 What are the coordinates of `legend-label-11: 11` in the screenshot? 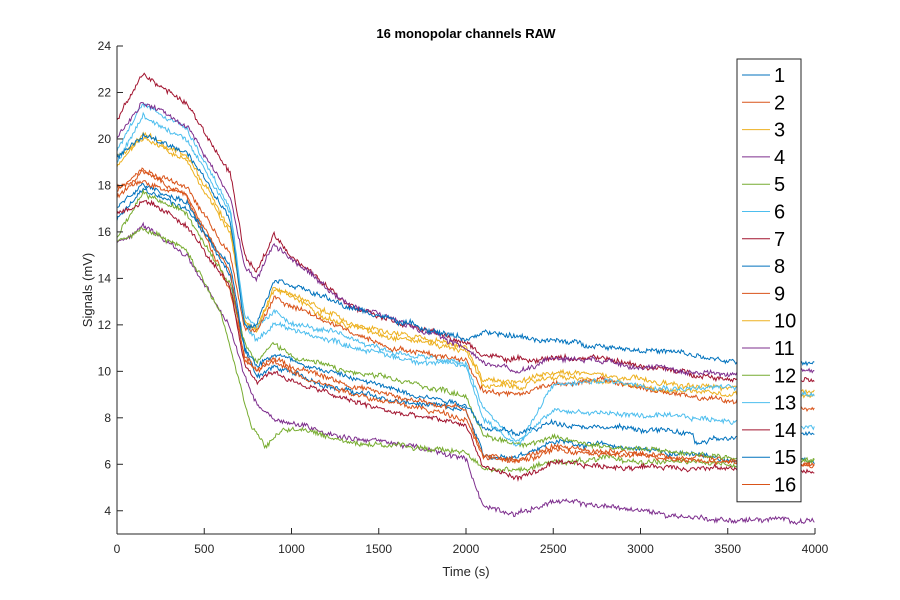 It's located at (784, 349).